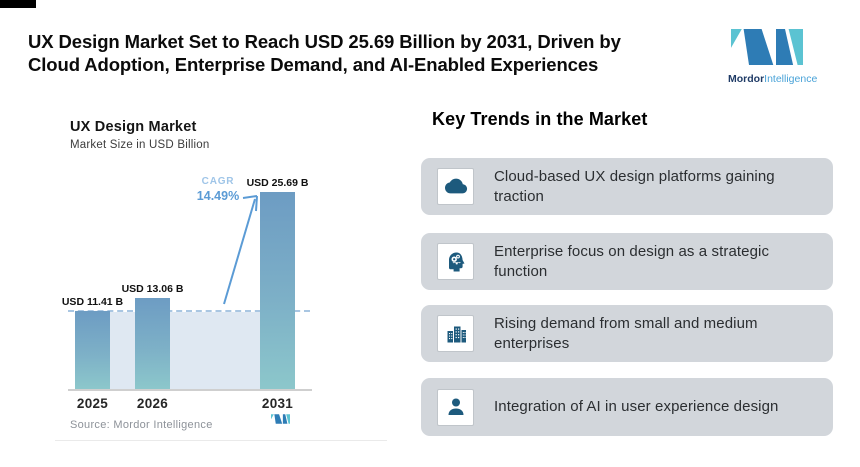 The height and width of the screenshot is (467, 860). Describe the element at coordinates (767, 47) in the screenshot. I see `mordor-logo-icon` at that location.